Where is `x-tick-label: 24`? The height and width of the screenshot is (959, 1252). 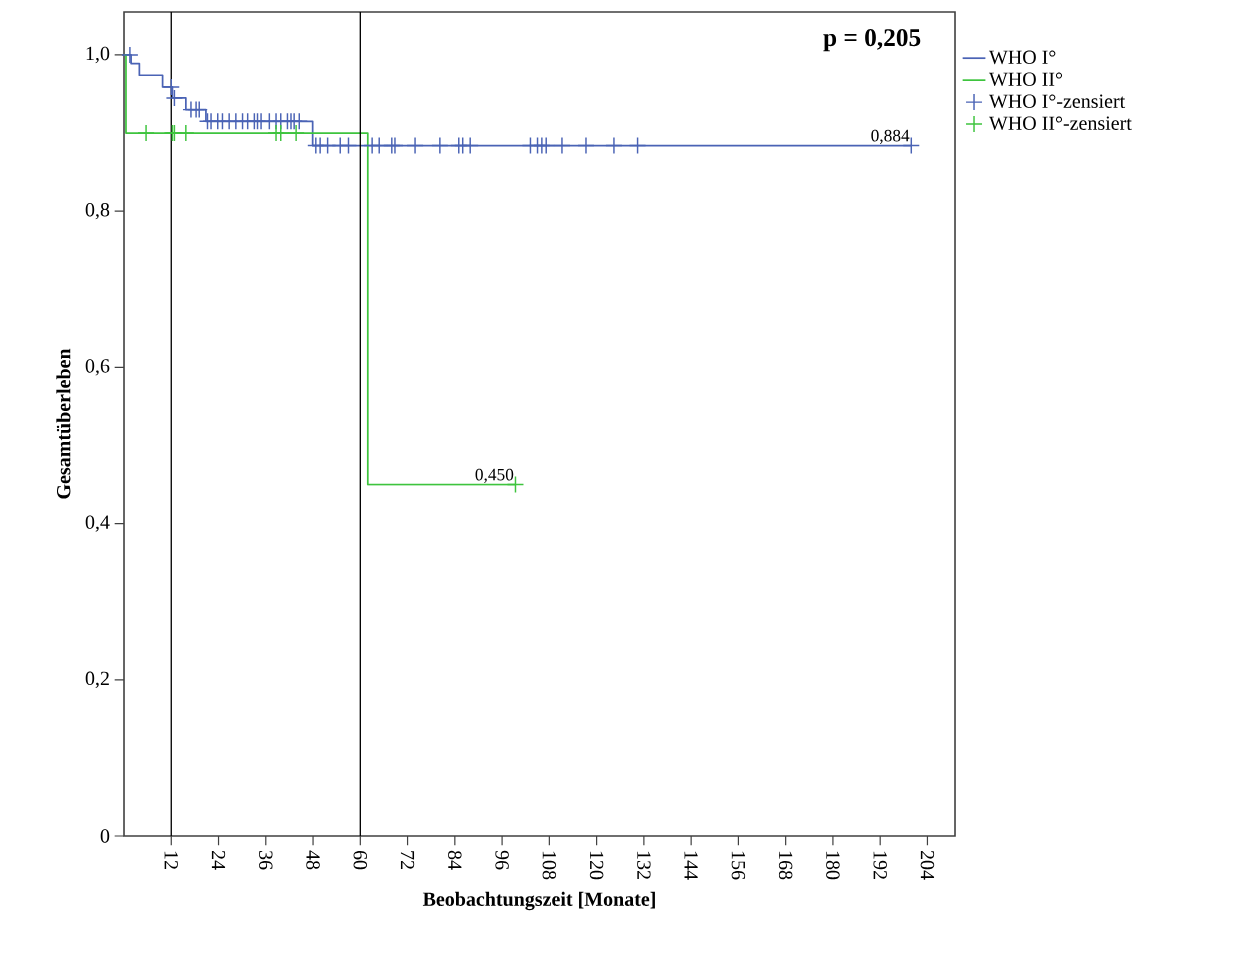
x-tick-label: 24 is located at coordinates (218, 860).